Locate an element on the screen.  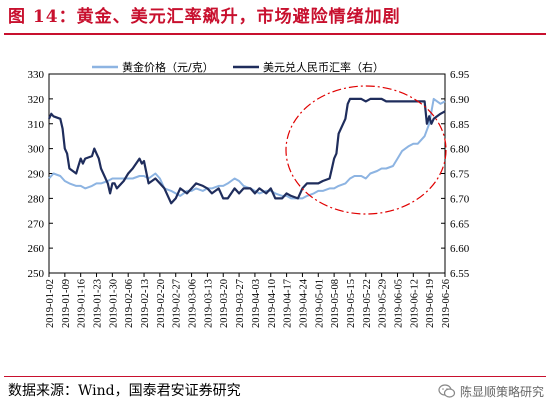
x-tick-label: 2019-06-19 is located at coordinates (430, 303).